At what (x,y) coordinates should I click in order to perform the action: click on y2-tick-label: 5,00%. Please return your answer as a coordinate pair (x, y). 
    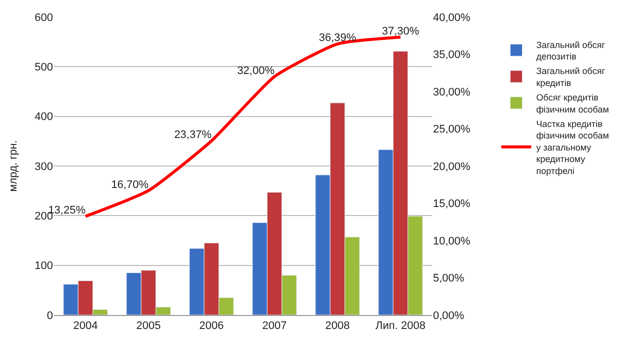
    Looking at the image, I should click on (448, 278).